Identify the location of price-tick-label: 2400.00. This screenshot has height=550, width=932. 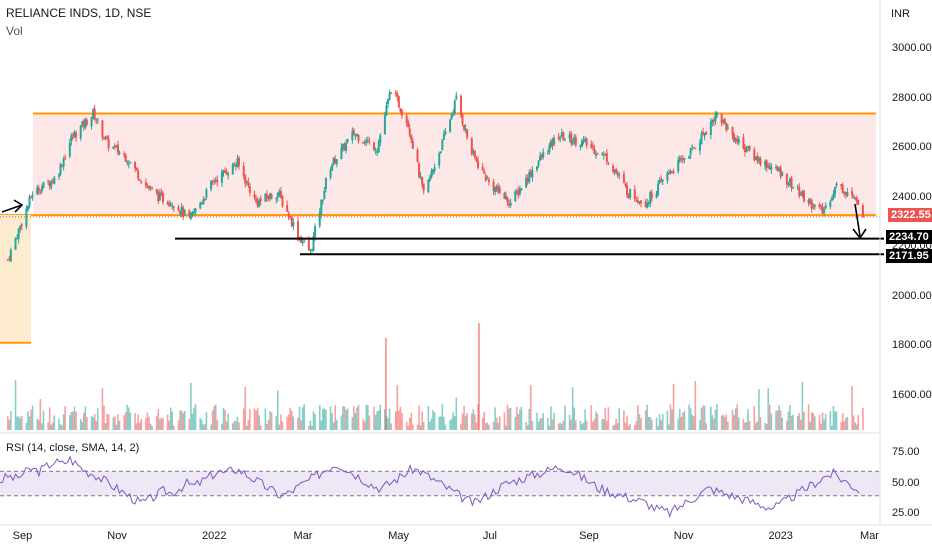
(912, 196).